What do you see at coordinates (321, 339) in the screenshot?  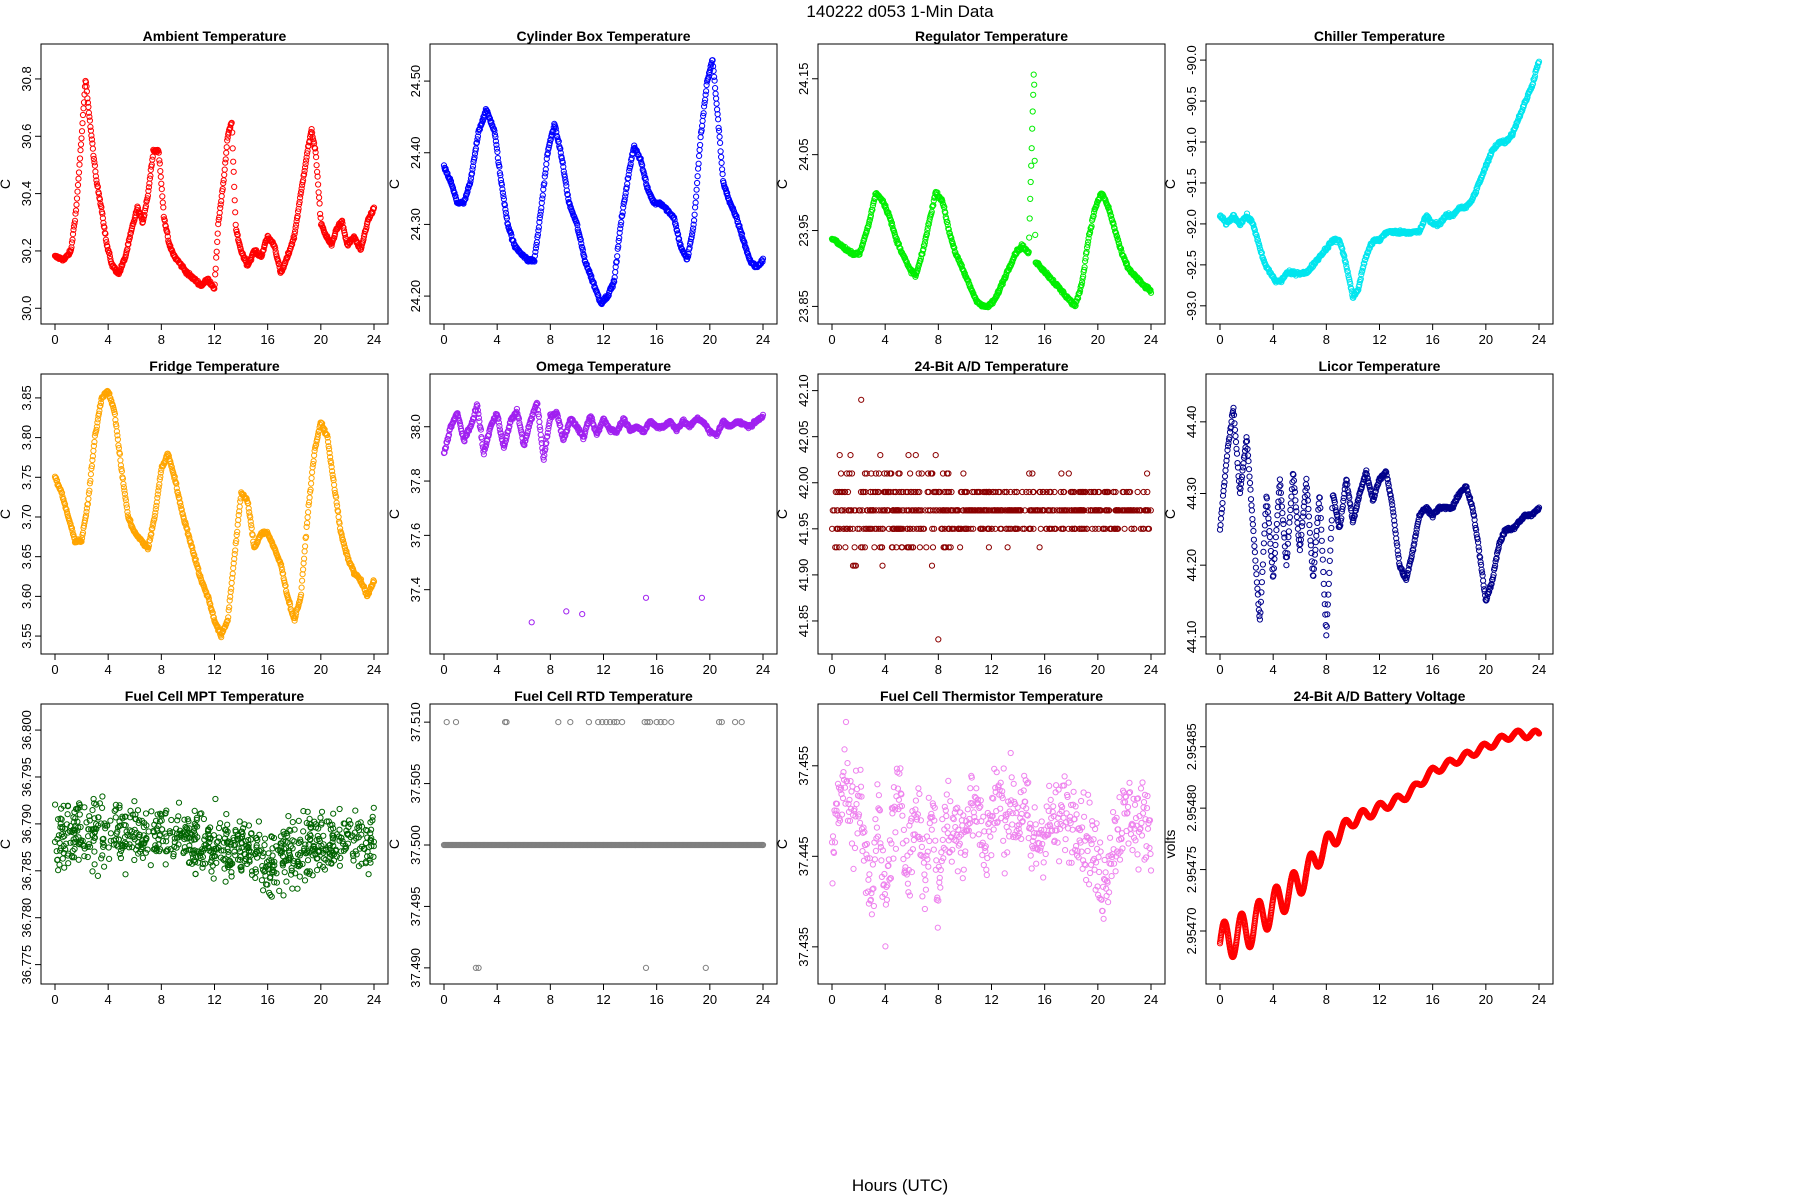 I see `x-tick-label: 20` at bounding box center [321, 339].